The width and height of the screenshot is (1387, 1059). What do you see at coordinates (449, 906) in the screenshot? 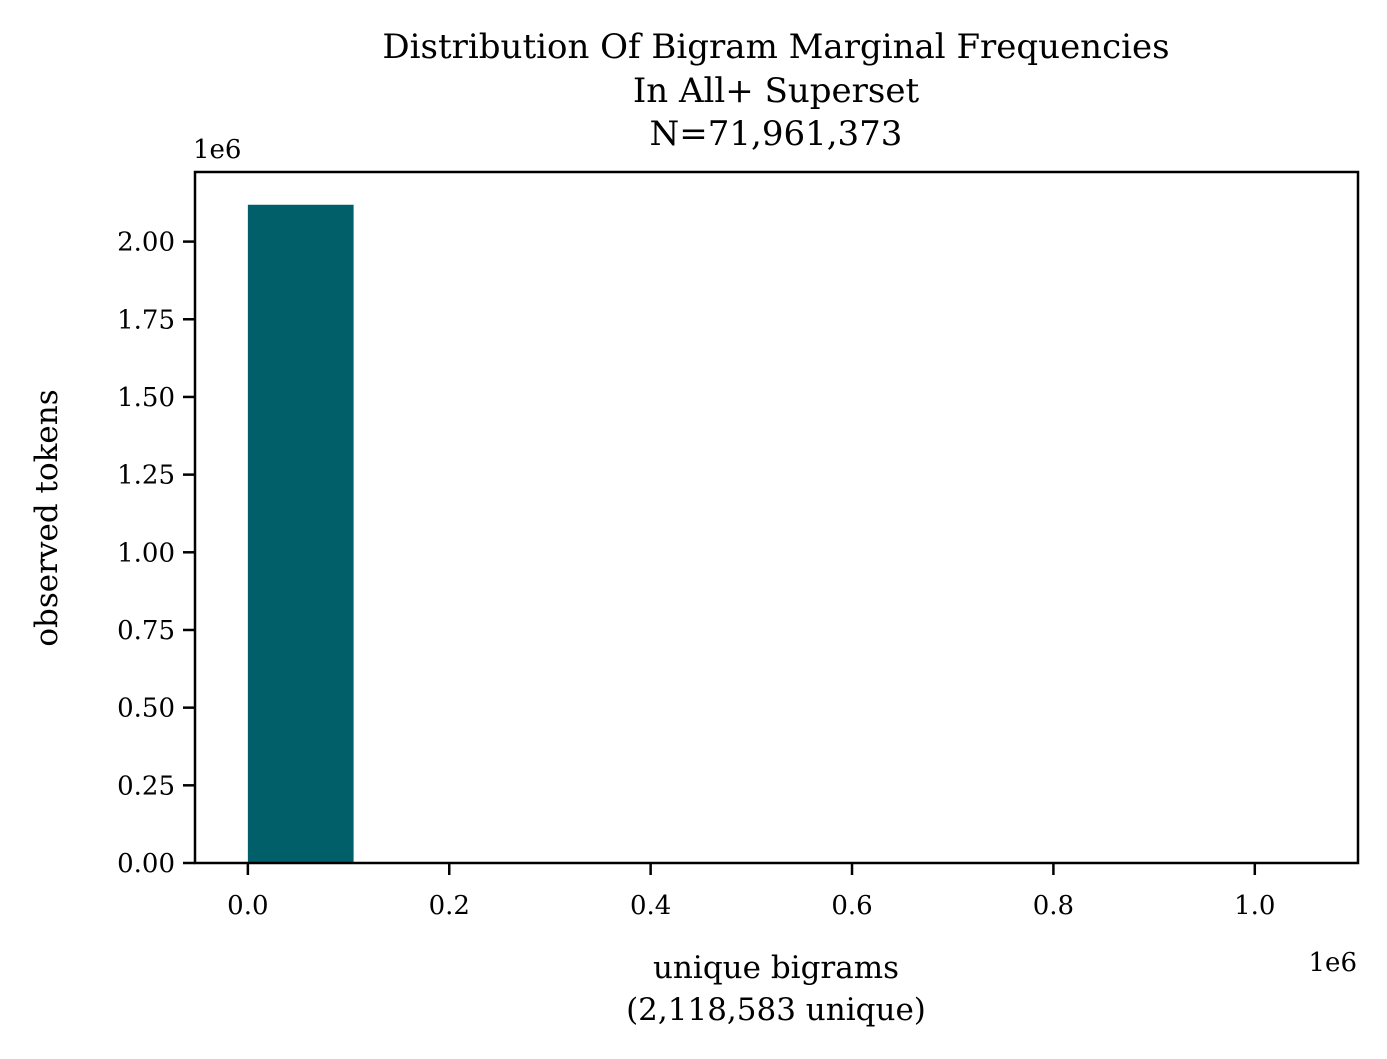
I see `x-tick-label-1: 0.2` at bounding box center [449, 906].